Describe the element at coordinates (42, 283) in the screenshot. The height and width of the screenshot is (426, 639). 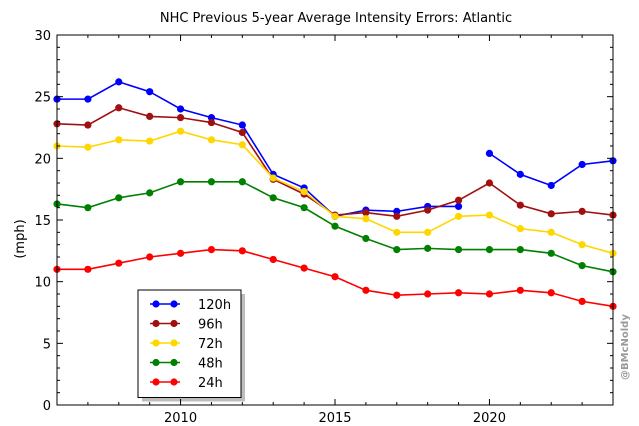
I see `y-tick-label: 10` at that location.